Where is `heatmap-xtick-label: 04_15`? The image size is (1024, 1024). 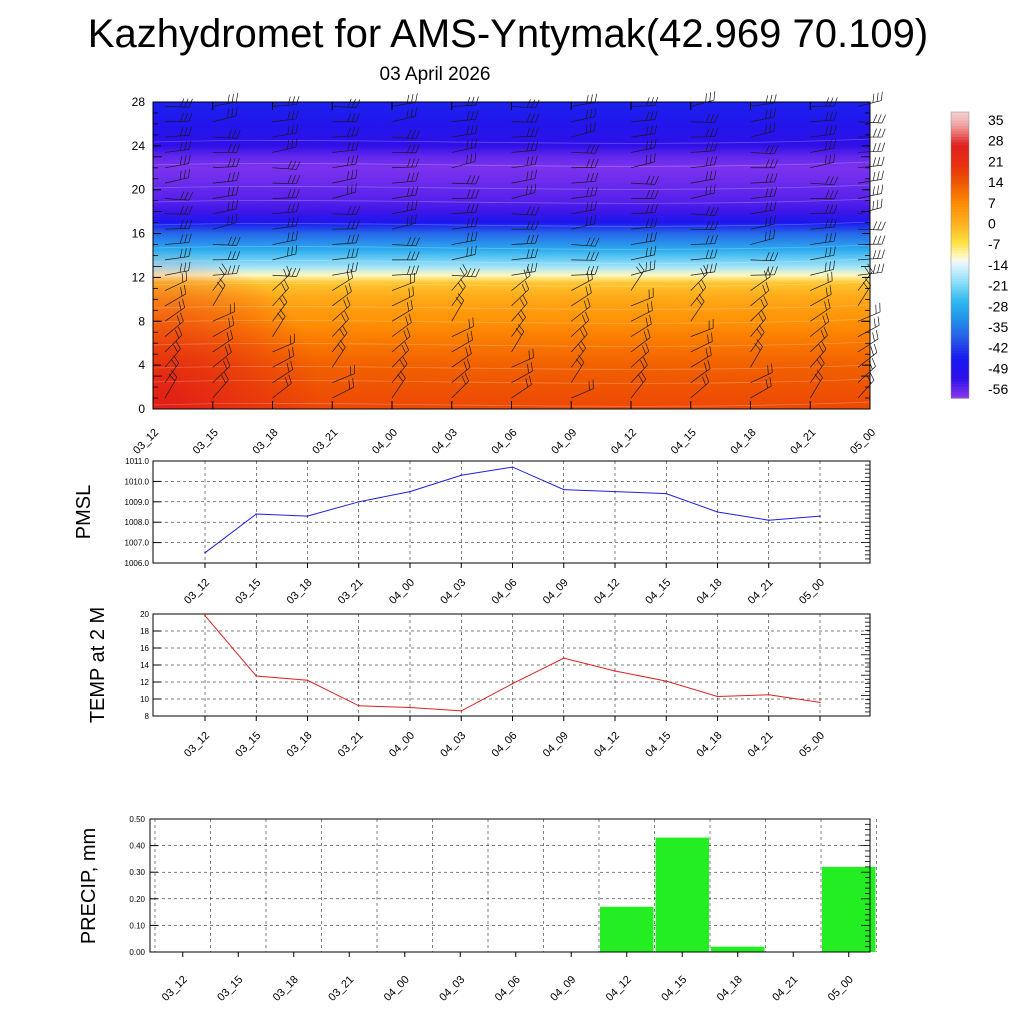 heatmap-xtick-label: 04_15 is located at coordinates (684, 442).